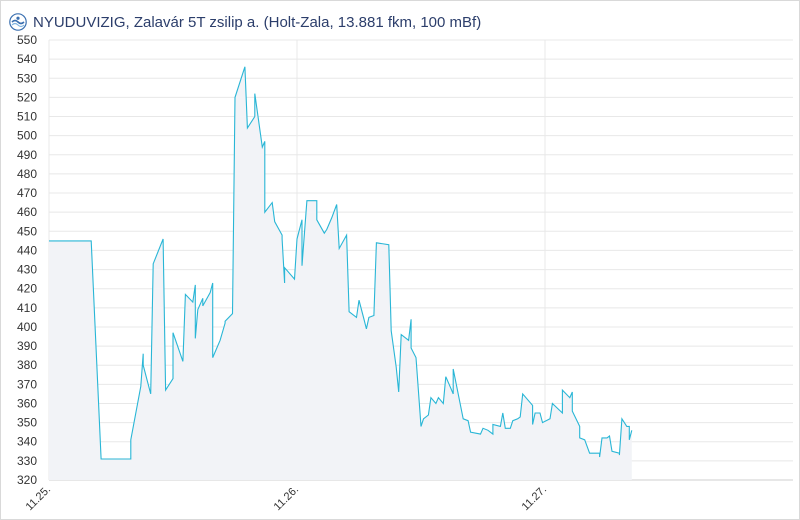  Describe the element at coordinates (27, 308) in the screenshot. I see `y-tick-label: 410` at that location.